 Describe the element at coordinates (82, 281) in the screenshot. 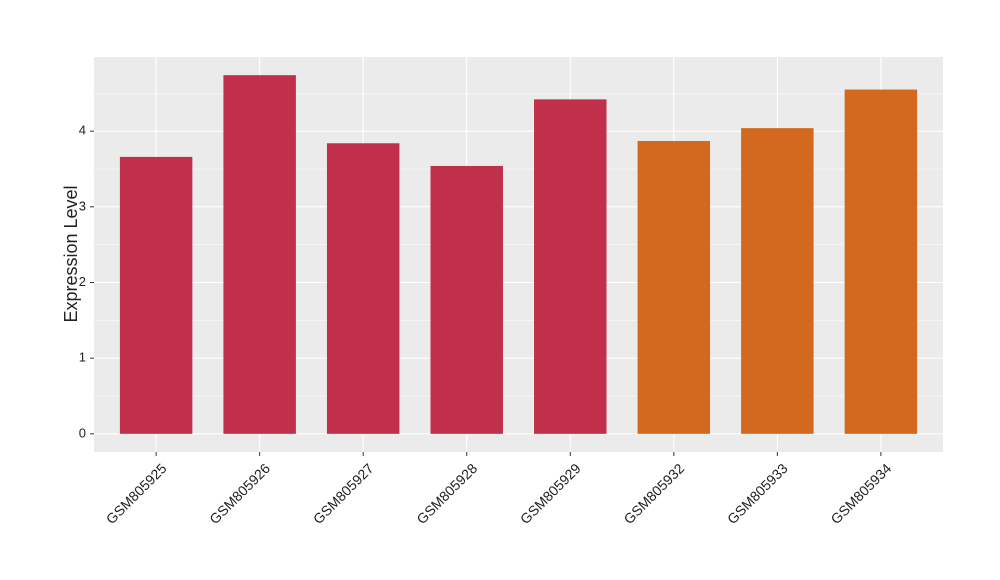

I see `y-tick-label: 2` at that location.